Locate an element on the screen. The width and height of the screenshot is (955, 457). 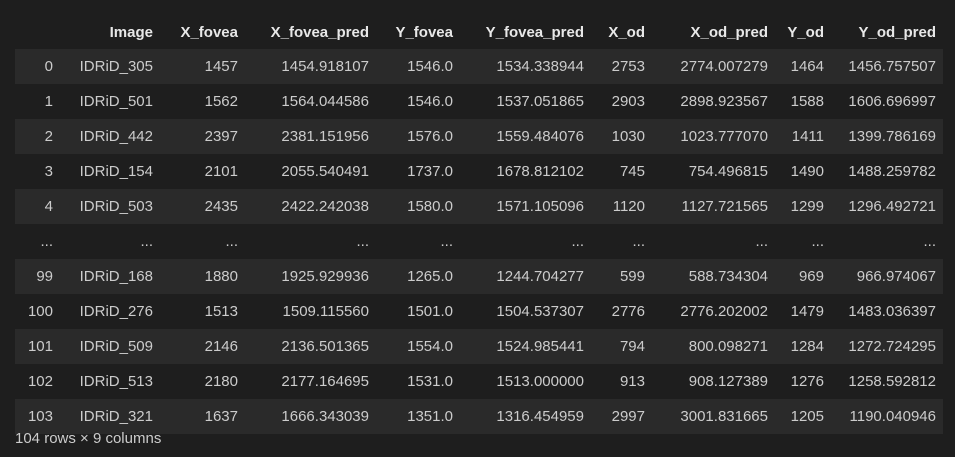
table-cell: IDRiD_154 is located at coordinates (116, 171).